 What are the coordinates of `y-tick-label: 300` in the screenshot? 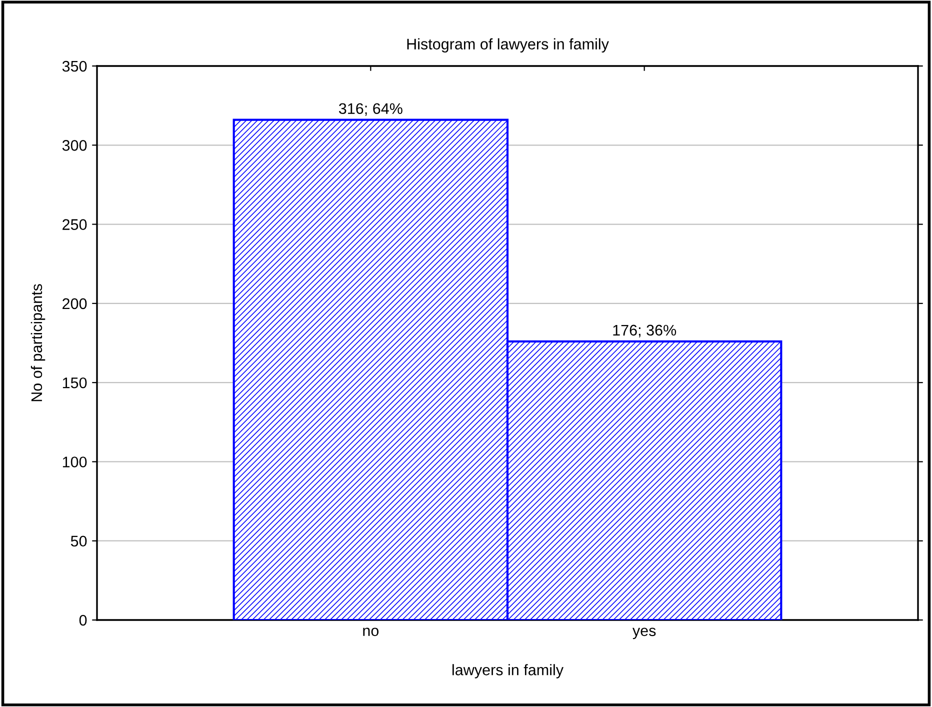 It's located at (74, 145).